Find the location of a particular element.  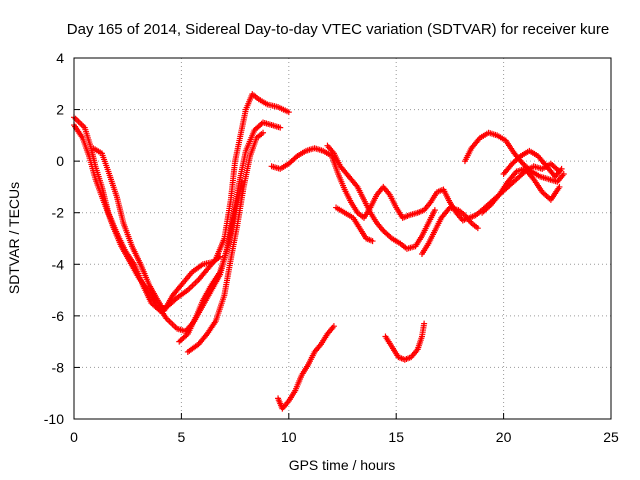

x-tick-label: 15 is located at coordinates (396, 437).